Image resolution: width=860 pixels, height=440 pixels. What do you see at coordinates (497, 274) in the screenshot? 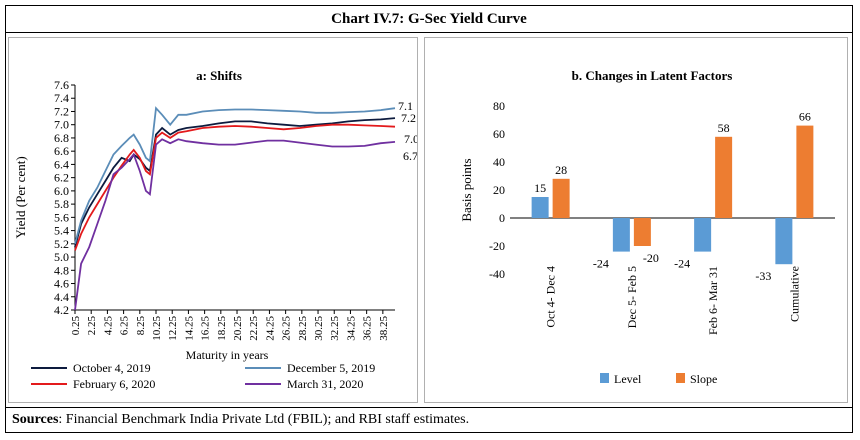
I see `y-tick-label: -40` at bounding box center [497, 274].